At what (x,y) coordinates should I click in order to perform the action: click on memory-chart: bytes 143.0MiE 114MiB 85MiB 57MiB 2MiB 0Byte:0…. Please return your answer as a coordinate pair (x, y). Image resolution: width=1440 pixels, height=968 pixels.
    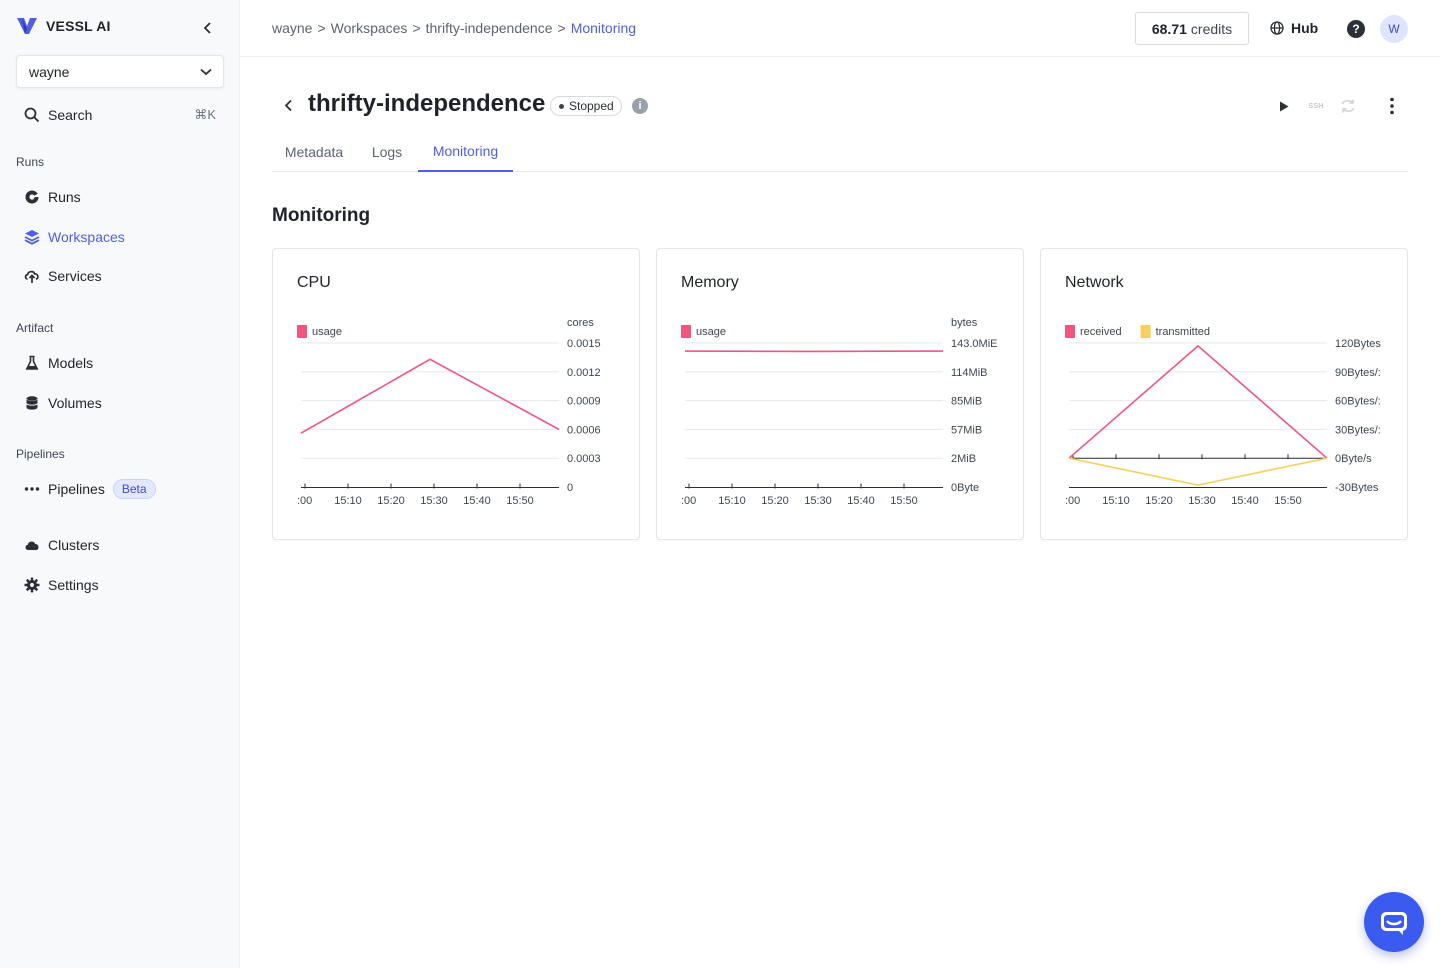
    Looking at the image, I should click on (839, 412).